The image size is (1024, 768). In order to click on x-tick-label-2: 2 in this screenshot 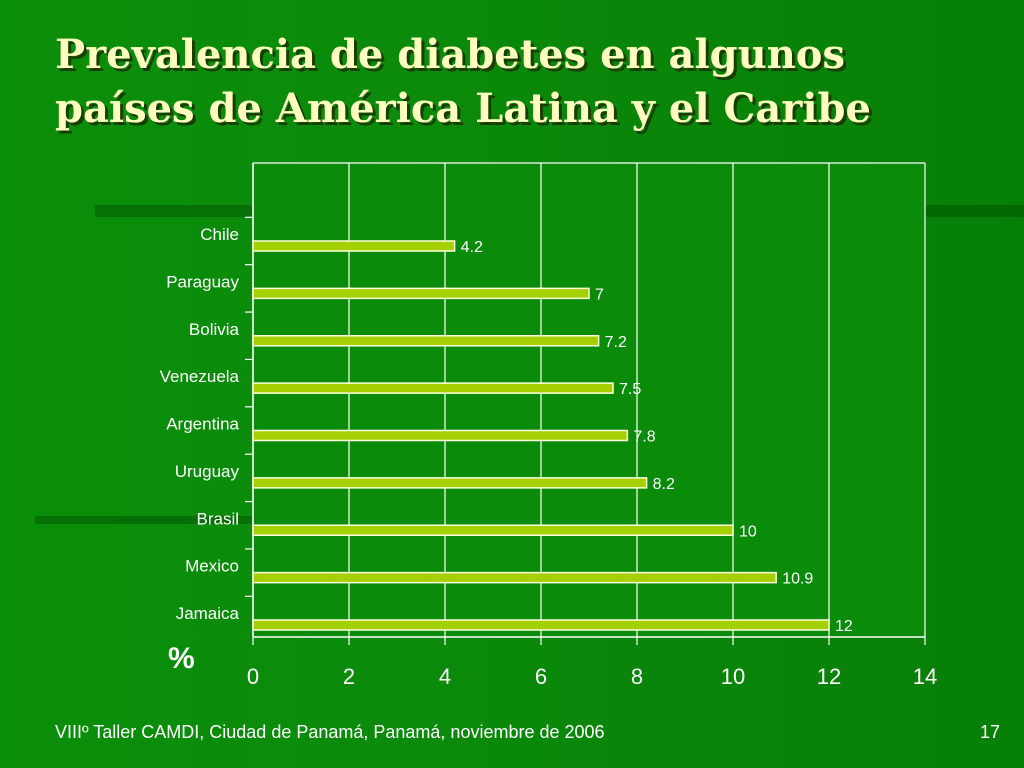, I will do `click(349, 676)`.